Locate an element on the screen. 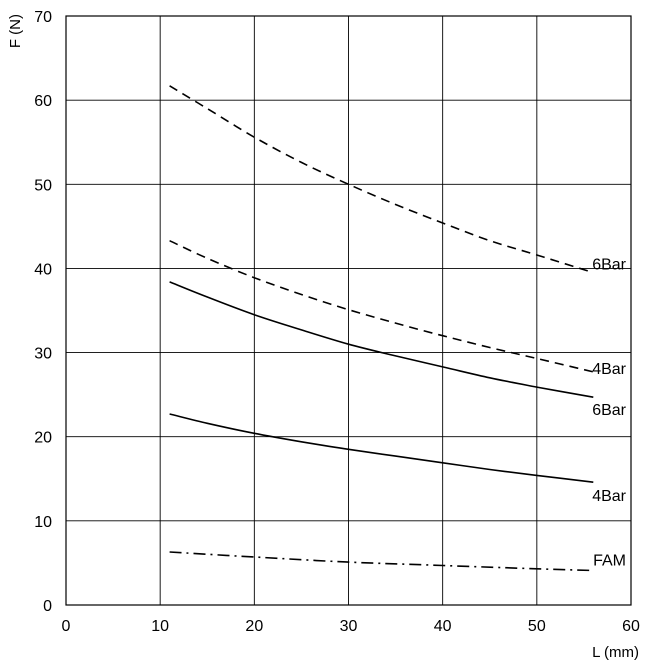 This screenshot has width=645, height=665. y-tick-label: 20 is located at coordinates (43, 438).